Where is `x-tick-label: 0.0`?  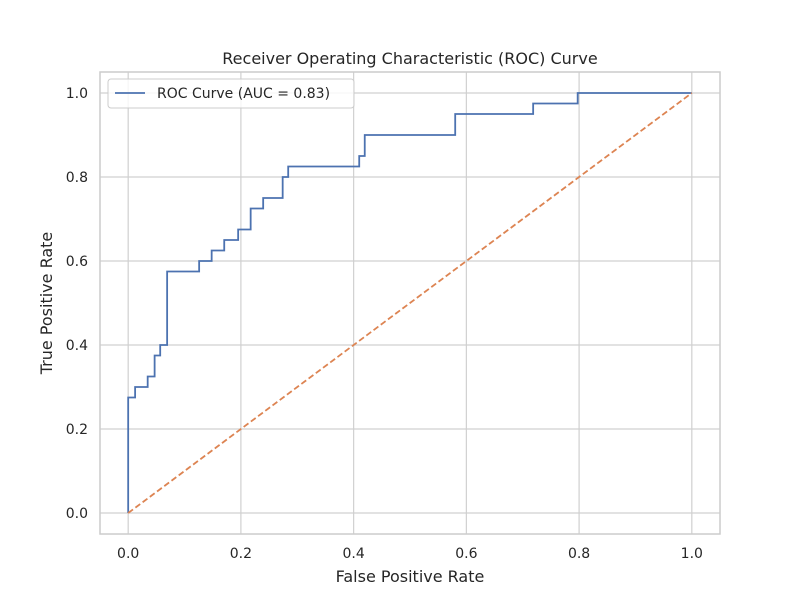
x-tick-label: 0.0 is located at coordinates (128, 554).